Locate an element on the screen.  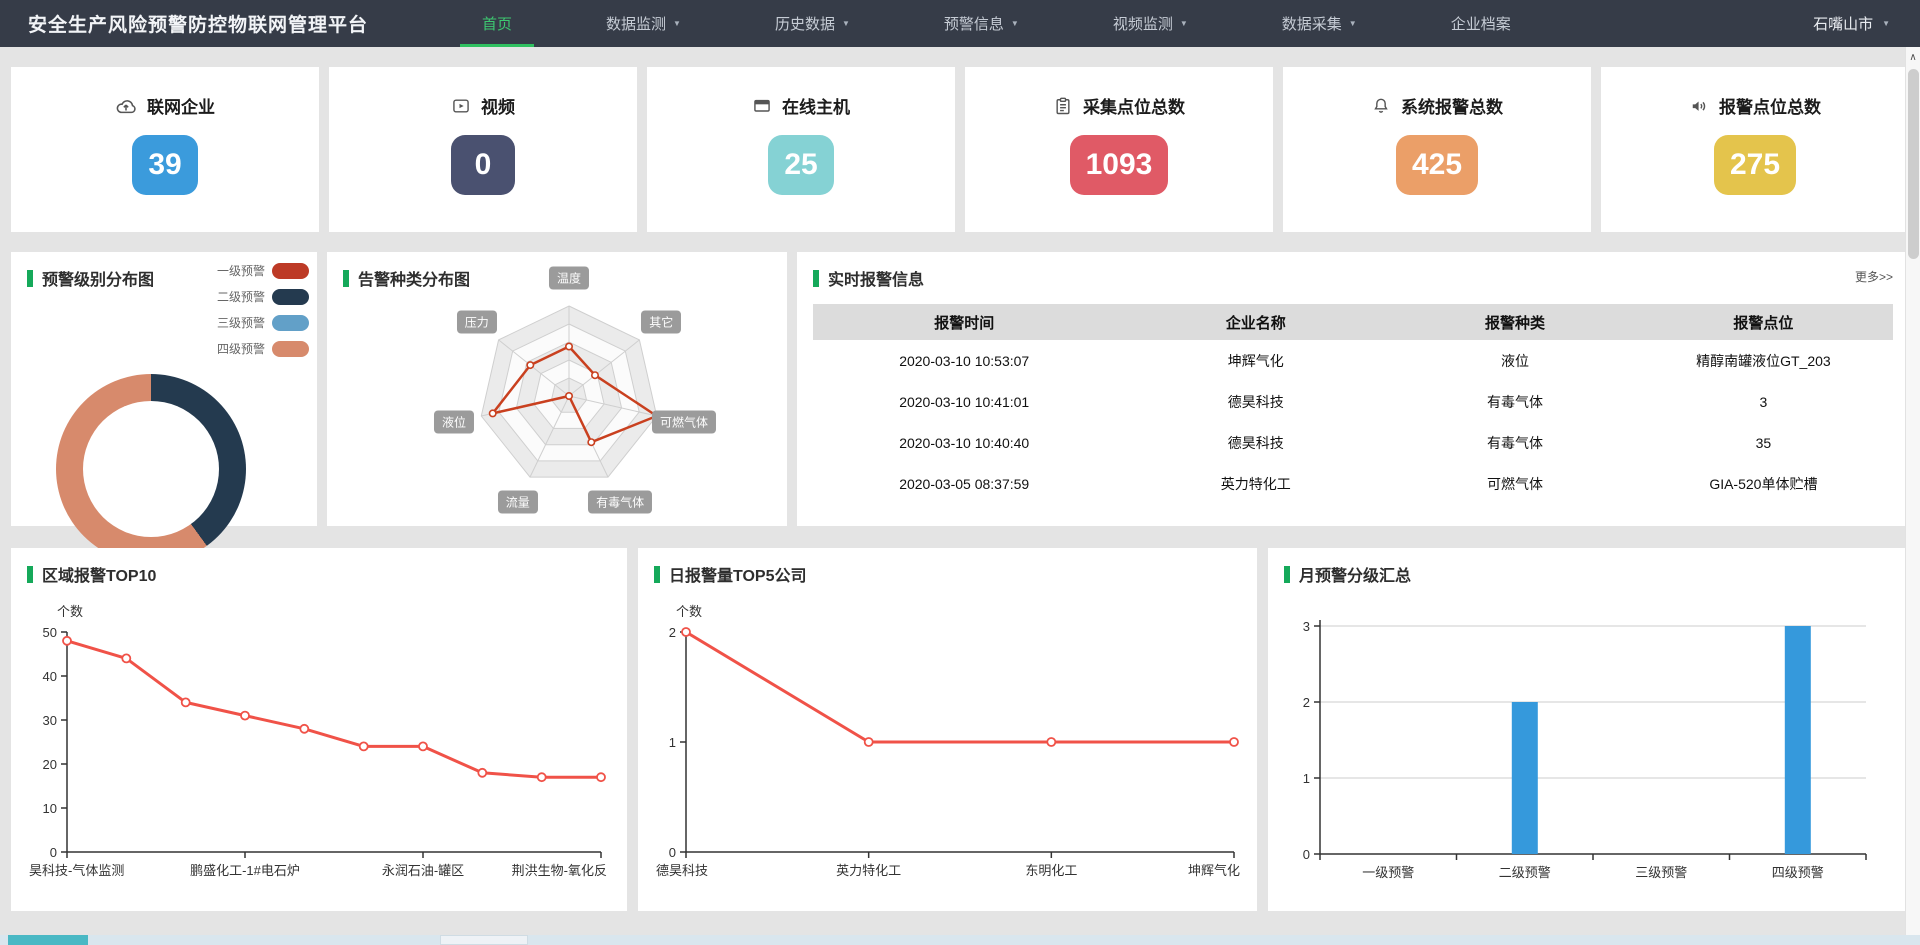
legend-label: 四级预警 is located at coordinates (240, 349).